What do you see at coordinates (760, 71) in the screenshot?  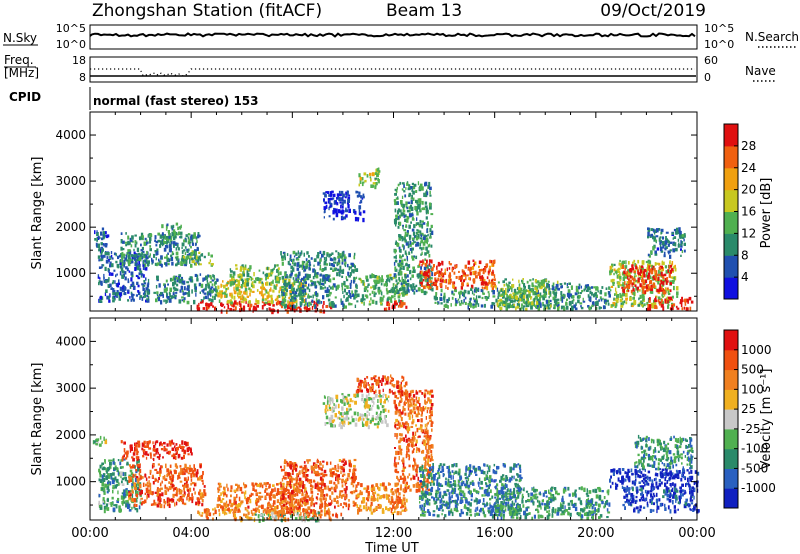 I see `nave-label: Nave` at bounding box center [760, 71].